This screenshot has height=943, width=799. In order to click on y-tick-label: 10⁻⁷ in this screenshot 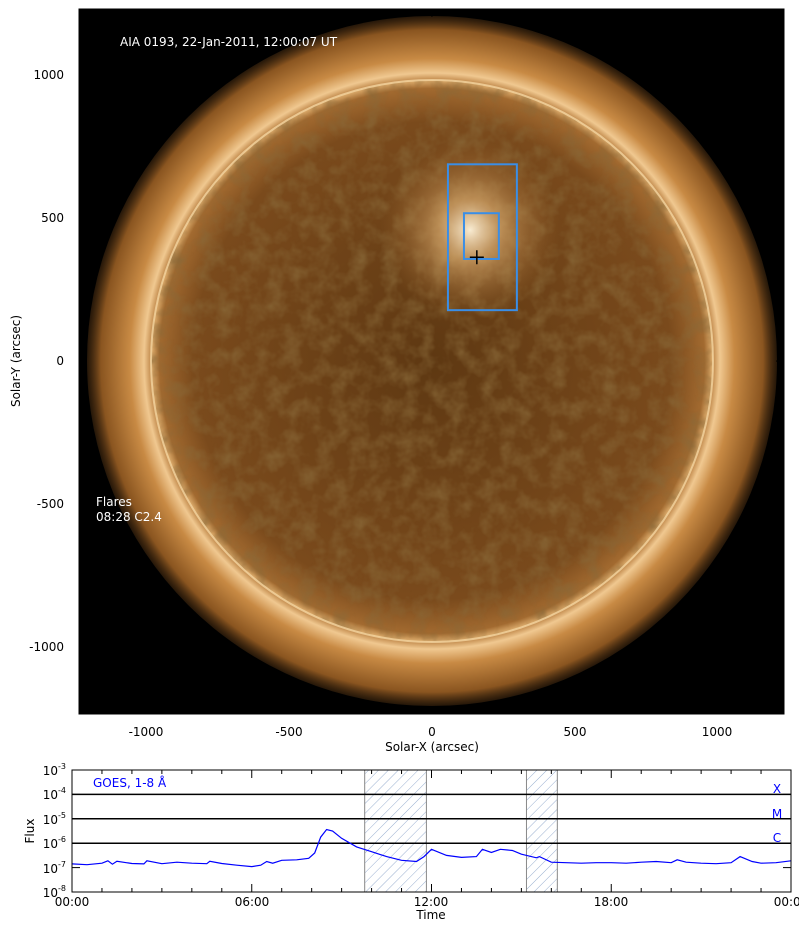, I will do `click(54, 868)`.